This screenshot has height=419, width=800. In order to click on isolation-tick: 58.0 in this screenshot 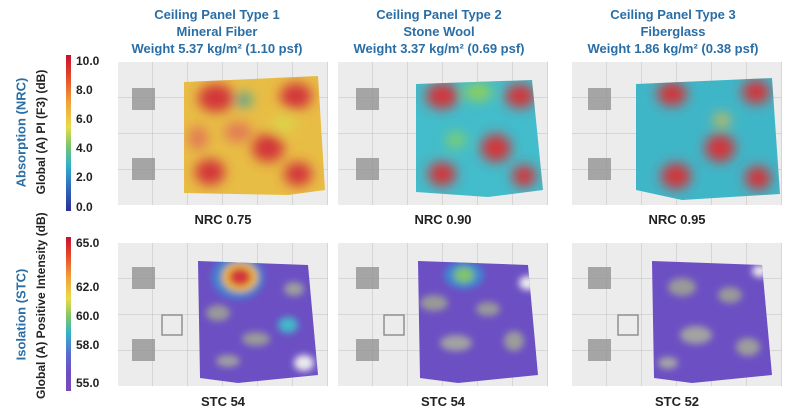, I will do `click(88, 345)`.